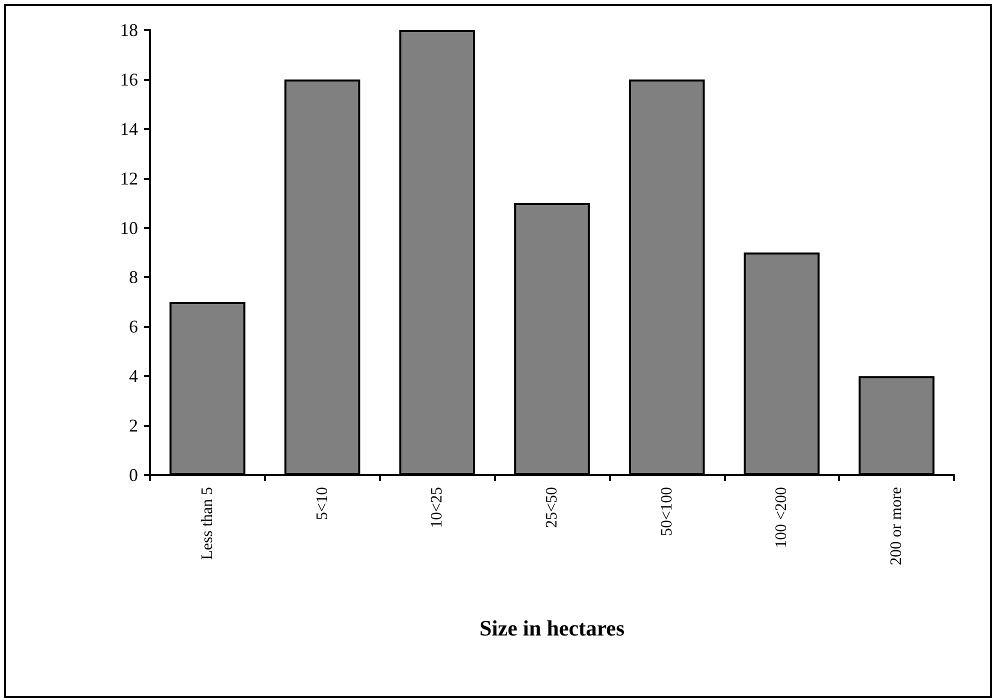 This screenshot has height=700, width=994. I want to click on y-tick-label: 14, so click(129, 128).